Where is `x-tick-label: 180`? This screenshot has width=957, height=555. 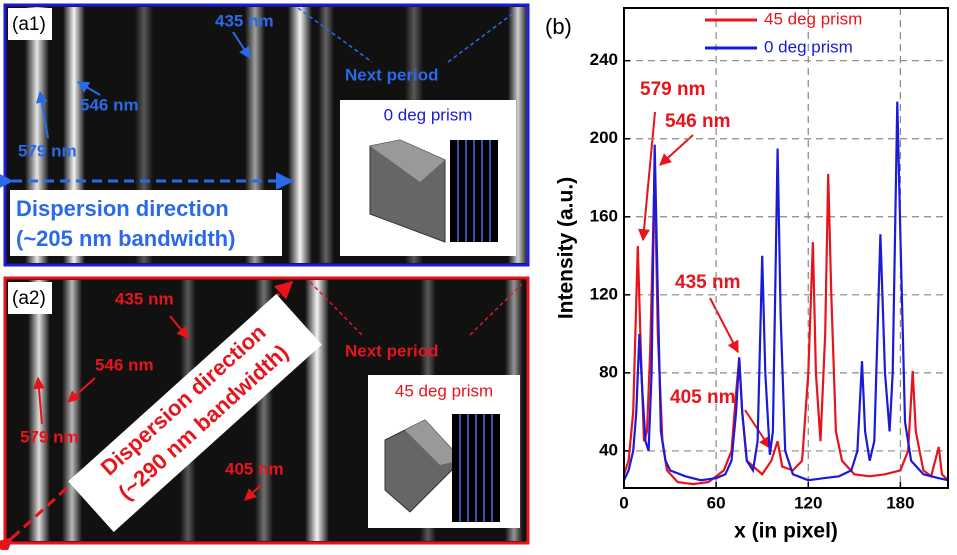 x-tick-label: 180 is located at coordinates (900, 502).